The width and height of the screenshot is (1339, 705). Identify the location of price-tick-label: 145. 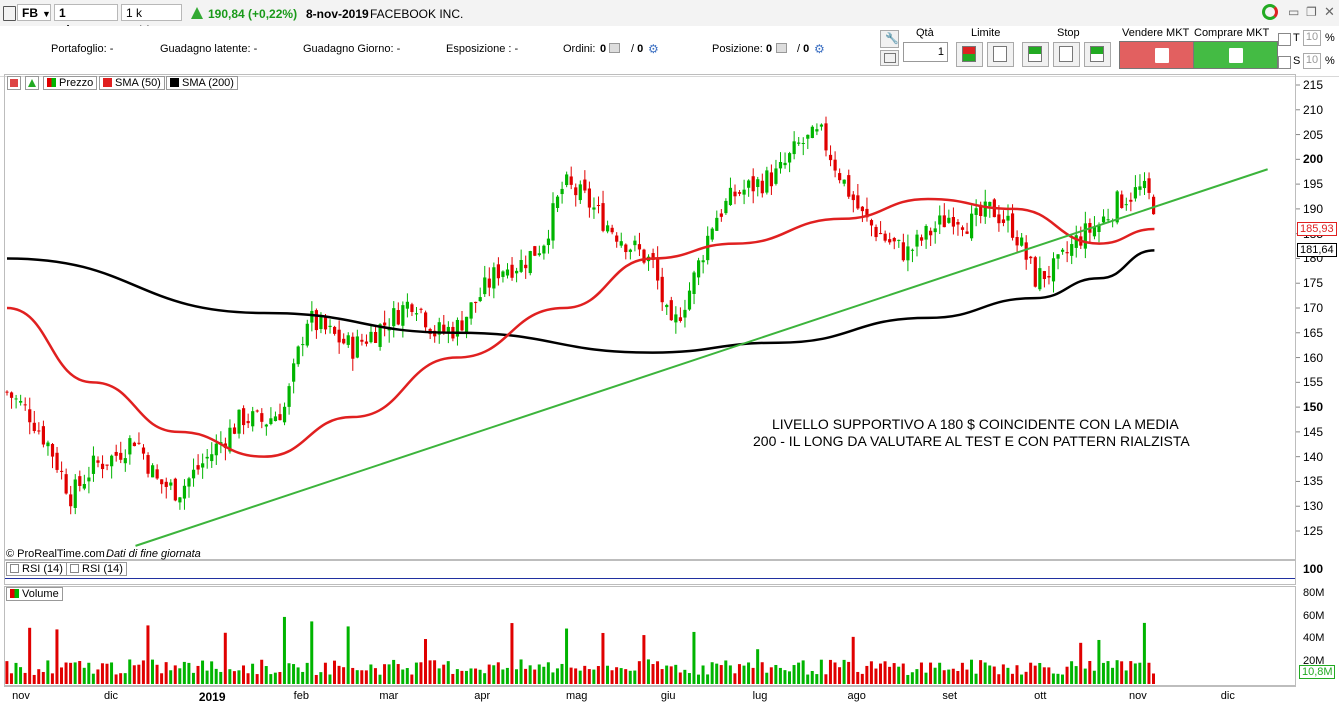
(1313, 431).